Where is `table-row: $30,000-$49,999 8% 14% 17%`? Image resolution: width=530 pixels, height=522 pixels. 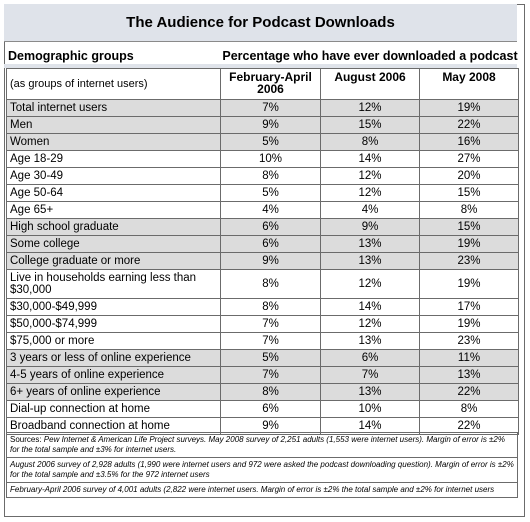 table-row: $30,000-$49,999 8% 14% 17% is located at coordinates (262, 307).